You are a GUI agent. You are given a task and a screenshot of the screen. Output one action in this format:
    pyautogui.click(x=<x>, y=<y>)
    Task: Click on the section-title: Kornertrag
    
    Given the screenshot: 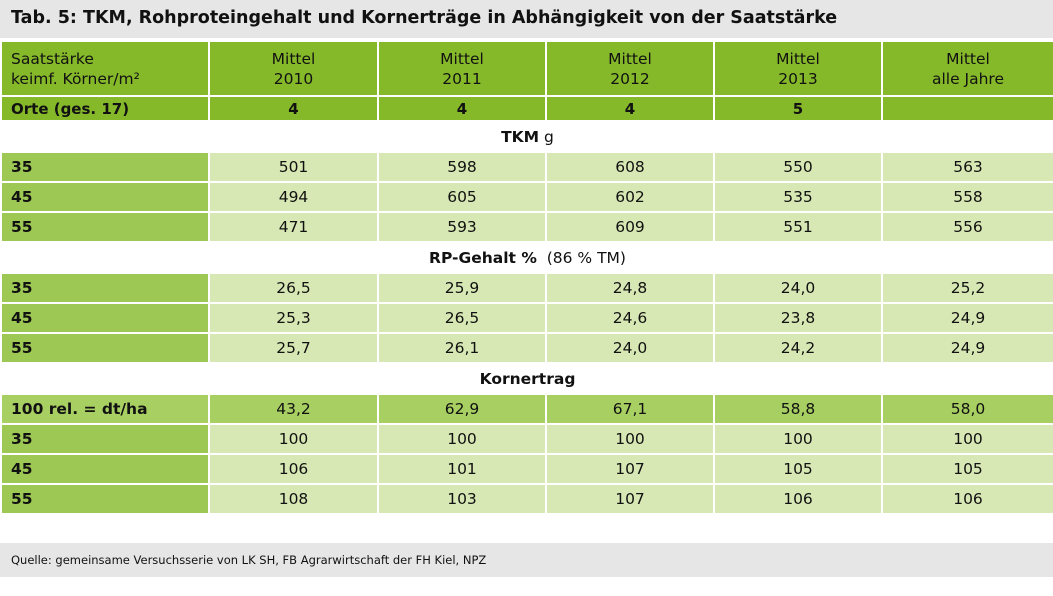 What is the action you would take?
    pyautogui.click(x=526, y=378)
    